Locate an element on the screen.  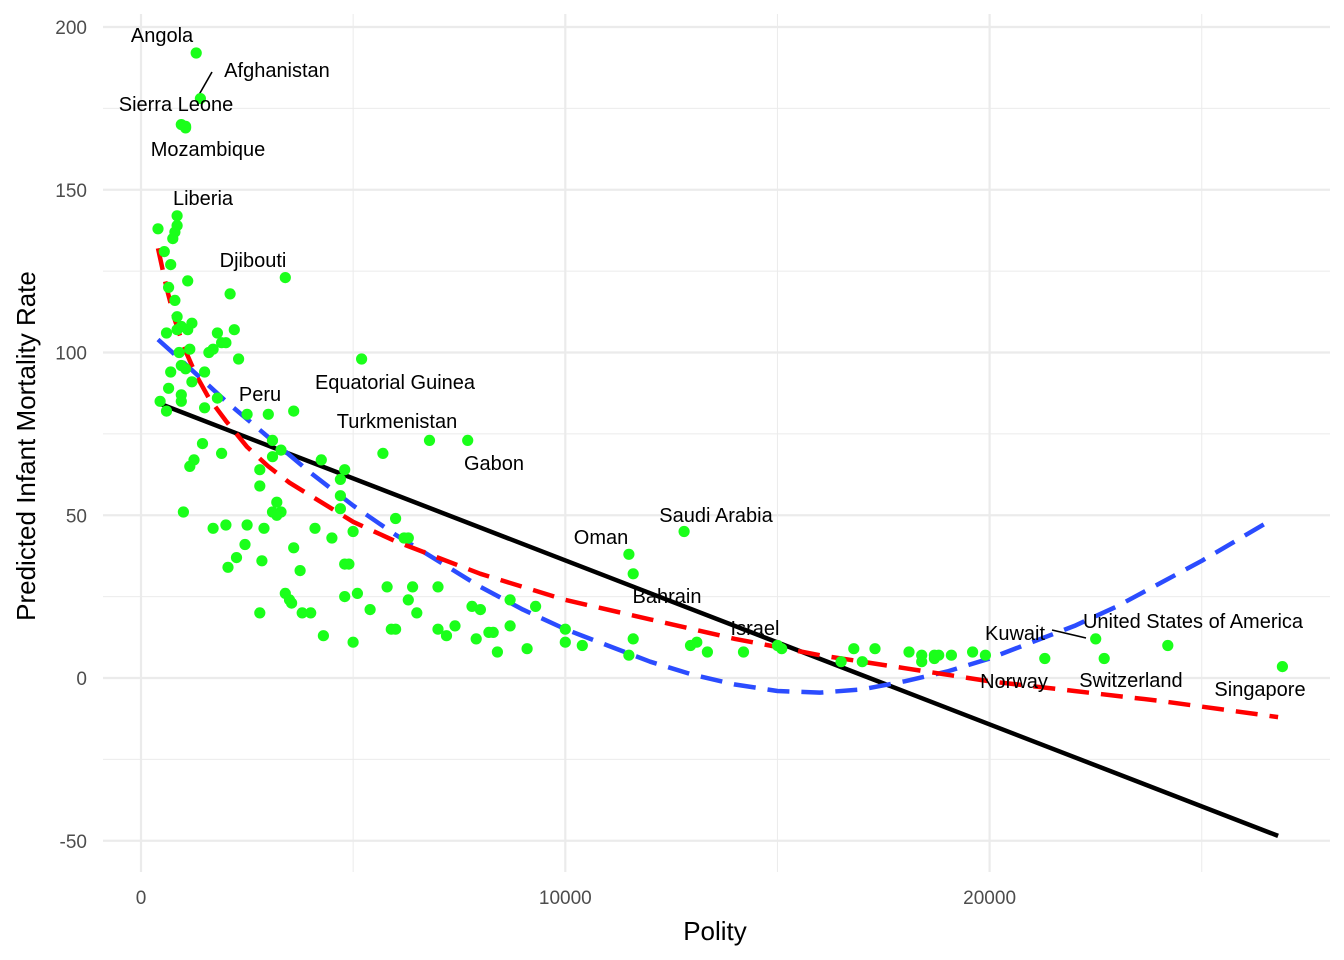
point-label: Gabon is located at coordinates (494, 464).